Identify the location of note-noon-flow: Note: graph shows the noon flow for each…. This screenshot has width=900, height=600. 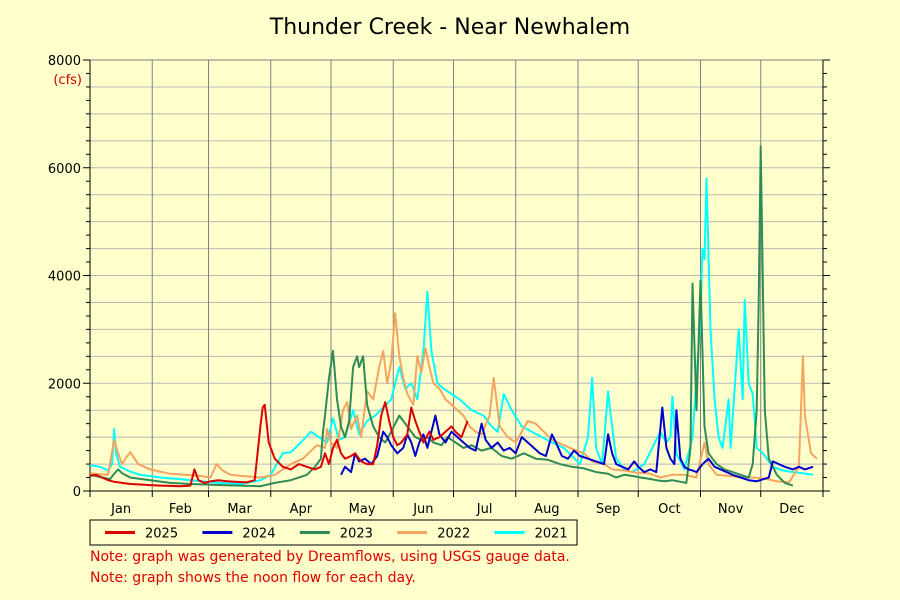
(253, 578).